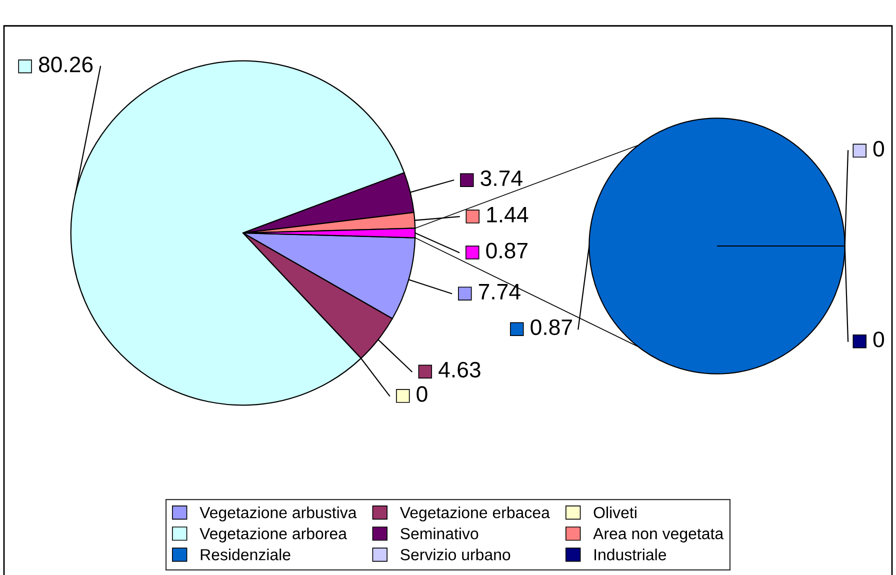 Image resolution: width=896 pixels, height=575 pixels. What do you see at coordinates (455, 554) in the screenshot?
I see `legend-label: Servizio urbano` at bounding box center [455, 554].